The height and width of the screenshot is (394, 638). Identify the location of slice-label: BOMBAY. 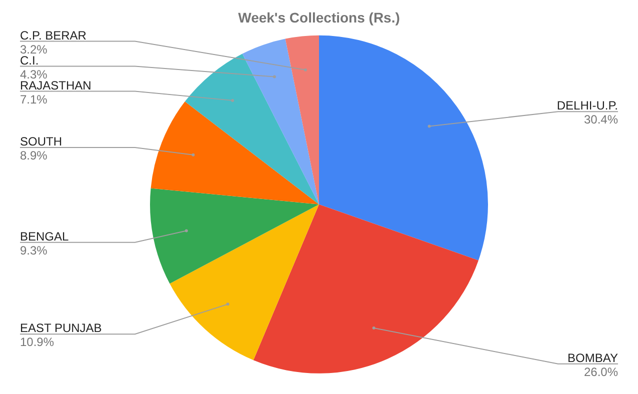
(593, 357).